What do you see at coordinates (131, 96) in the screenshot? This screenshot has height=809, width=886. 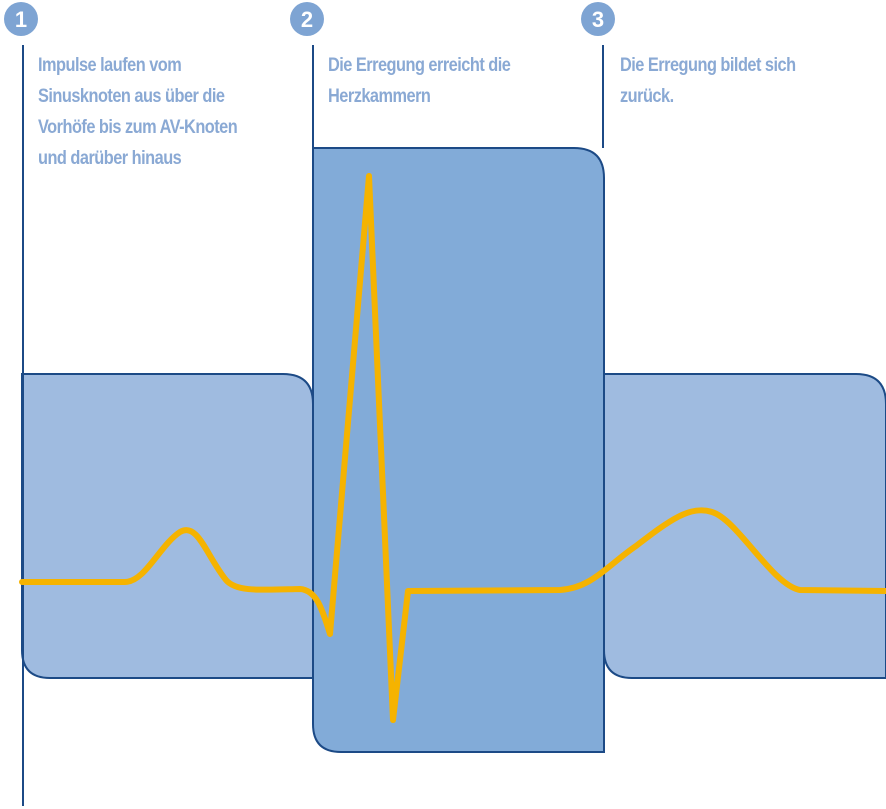 I see `phase-1-line-2: Sinusknoten aus über die` at bounding box center [131, 96].